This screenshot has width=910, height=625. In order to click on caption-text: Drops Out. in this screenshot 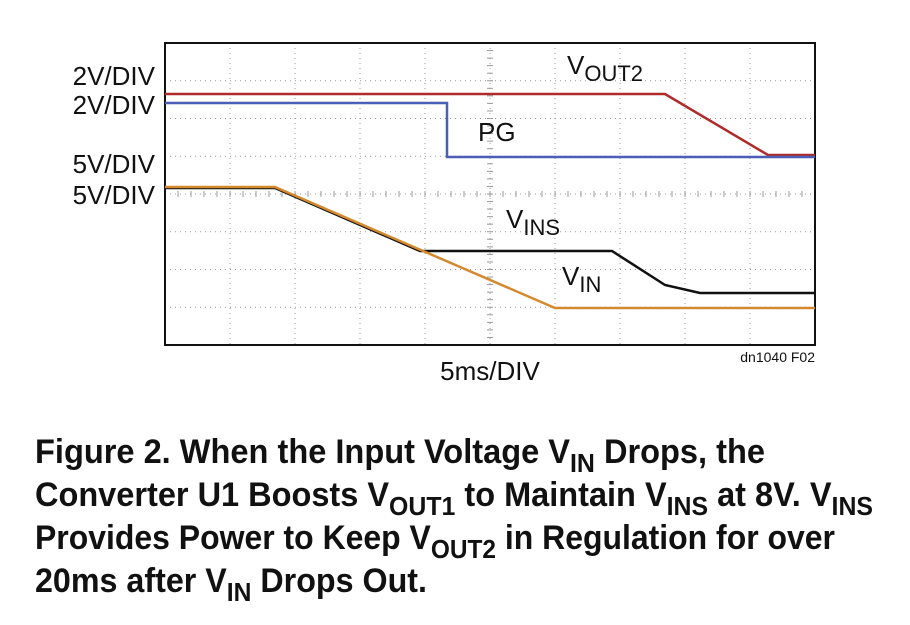, I will do `click(339, 581)`.